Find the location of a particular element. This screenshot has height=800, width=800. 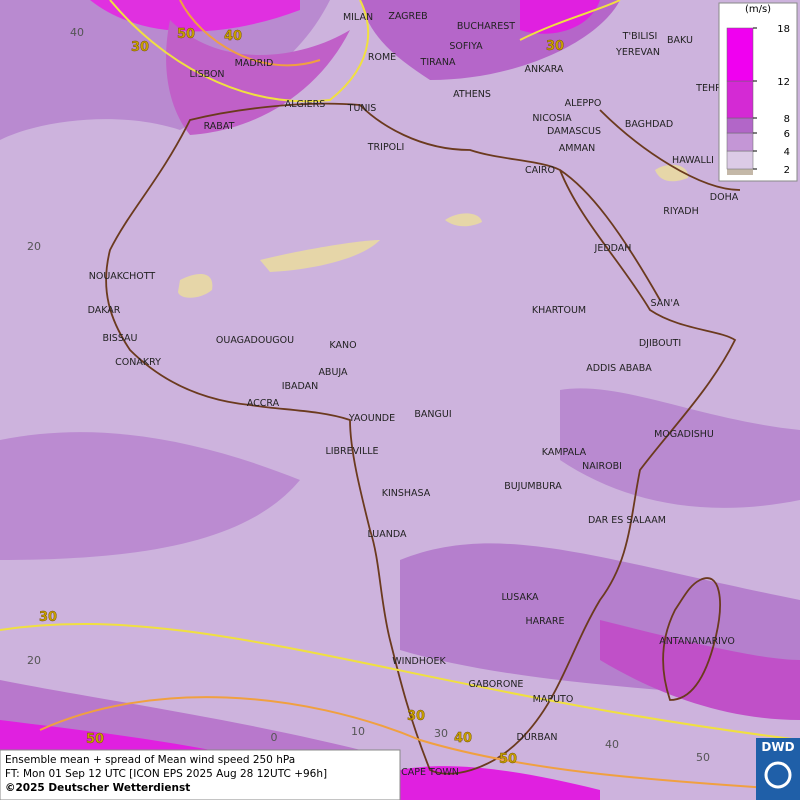

graticule-label: 10 is located at coordinates (358, 731).